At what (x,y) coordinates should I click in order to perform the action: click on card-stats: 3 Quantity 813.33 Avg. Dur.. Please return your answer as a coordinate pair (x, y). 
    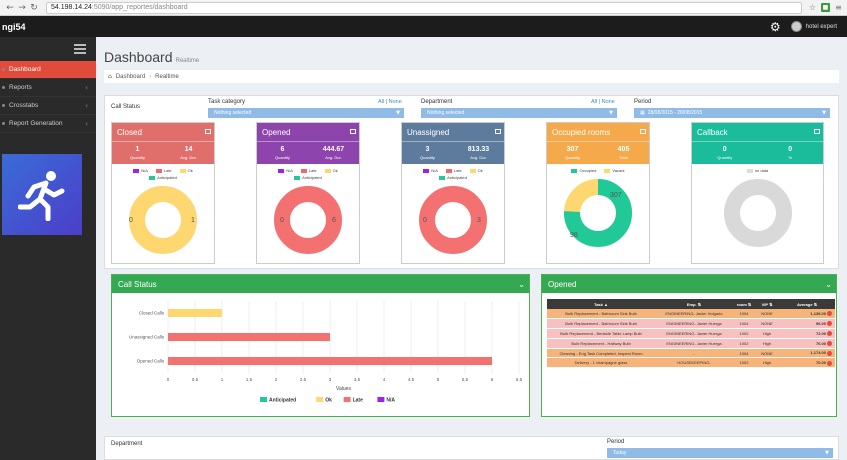
    Looking at the image, I should click on (453, 152).